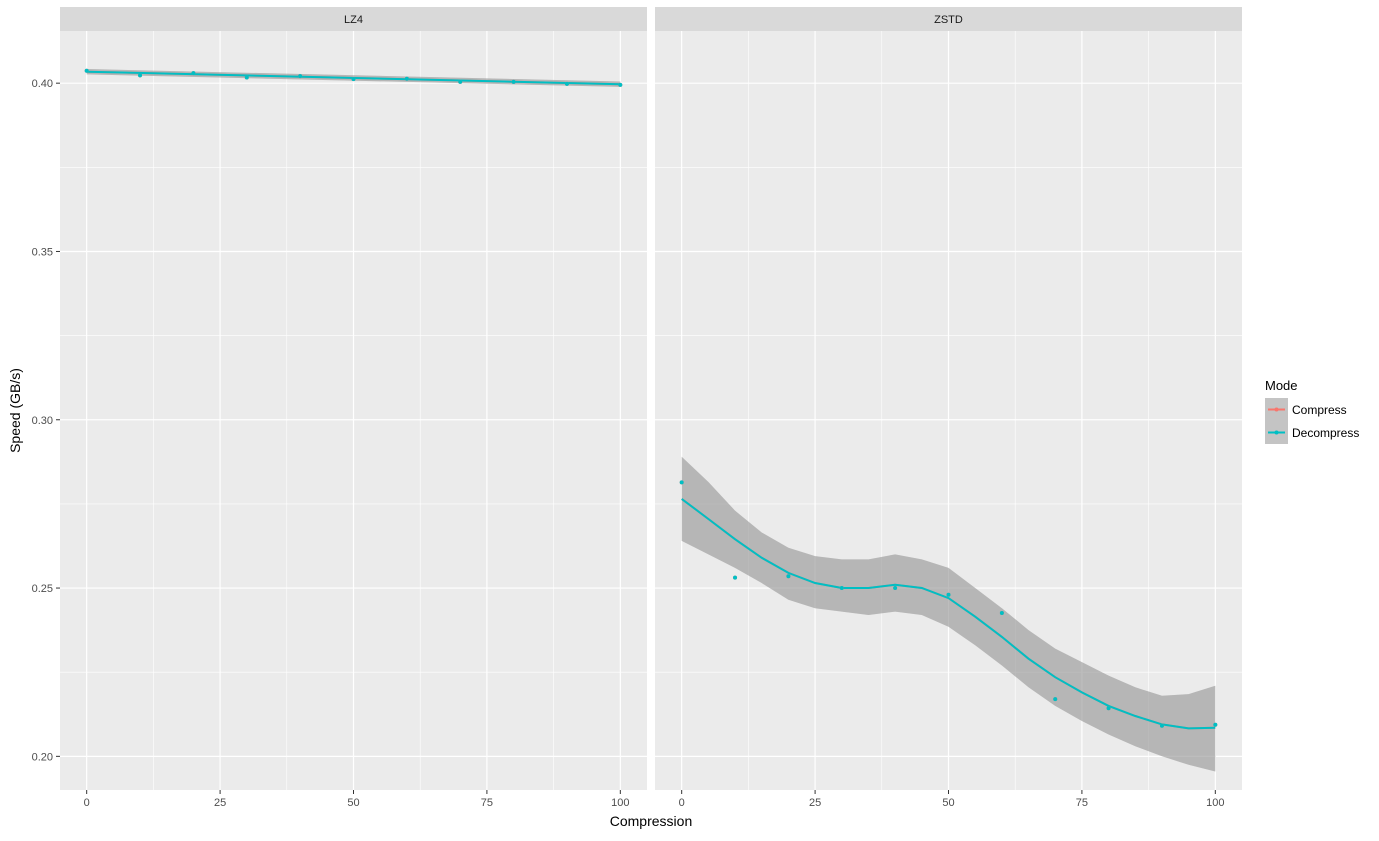  What do you see at coordinates (1276, 432) in the screenshot?
I see `legend-point-decompress` at bounding box center [1276, 432].